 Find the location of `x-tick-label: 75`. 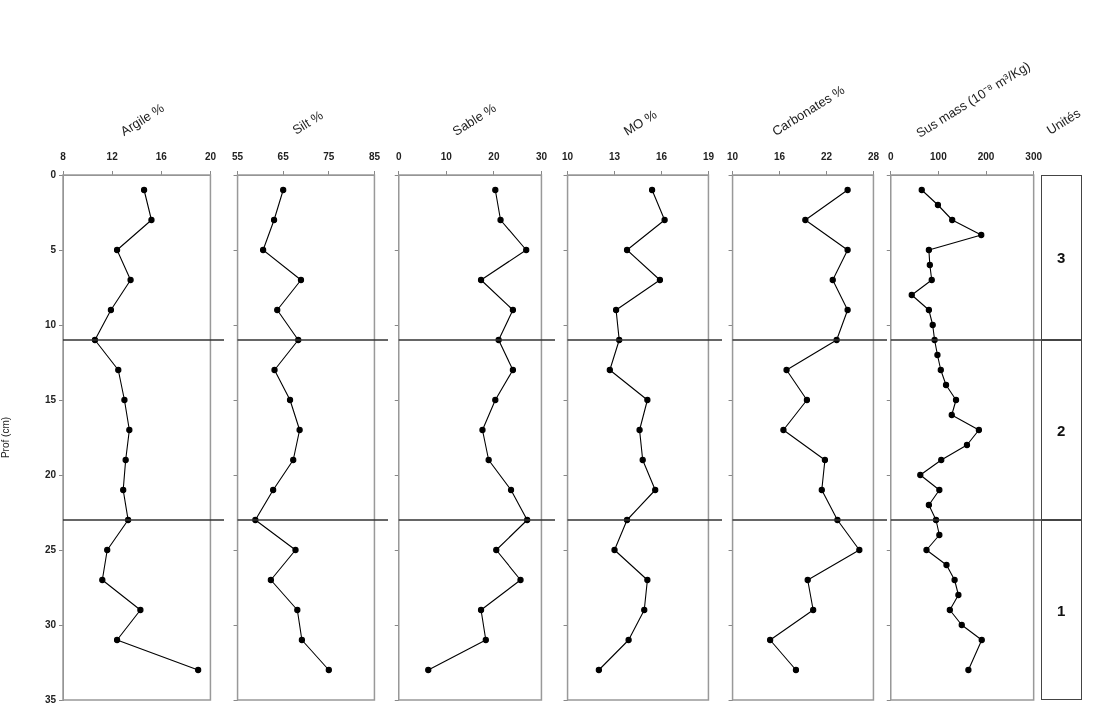

x-tick-label: 75 is located at coordinates (329, 156).